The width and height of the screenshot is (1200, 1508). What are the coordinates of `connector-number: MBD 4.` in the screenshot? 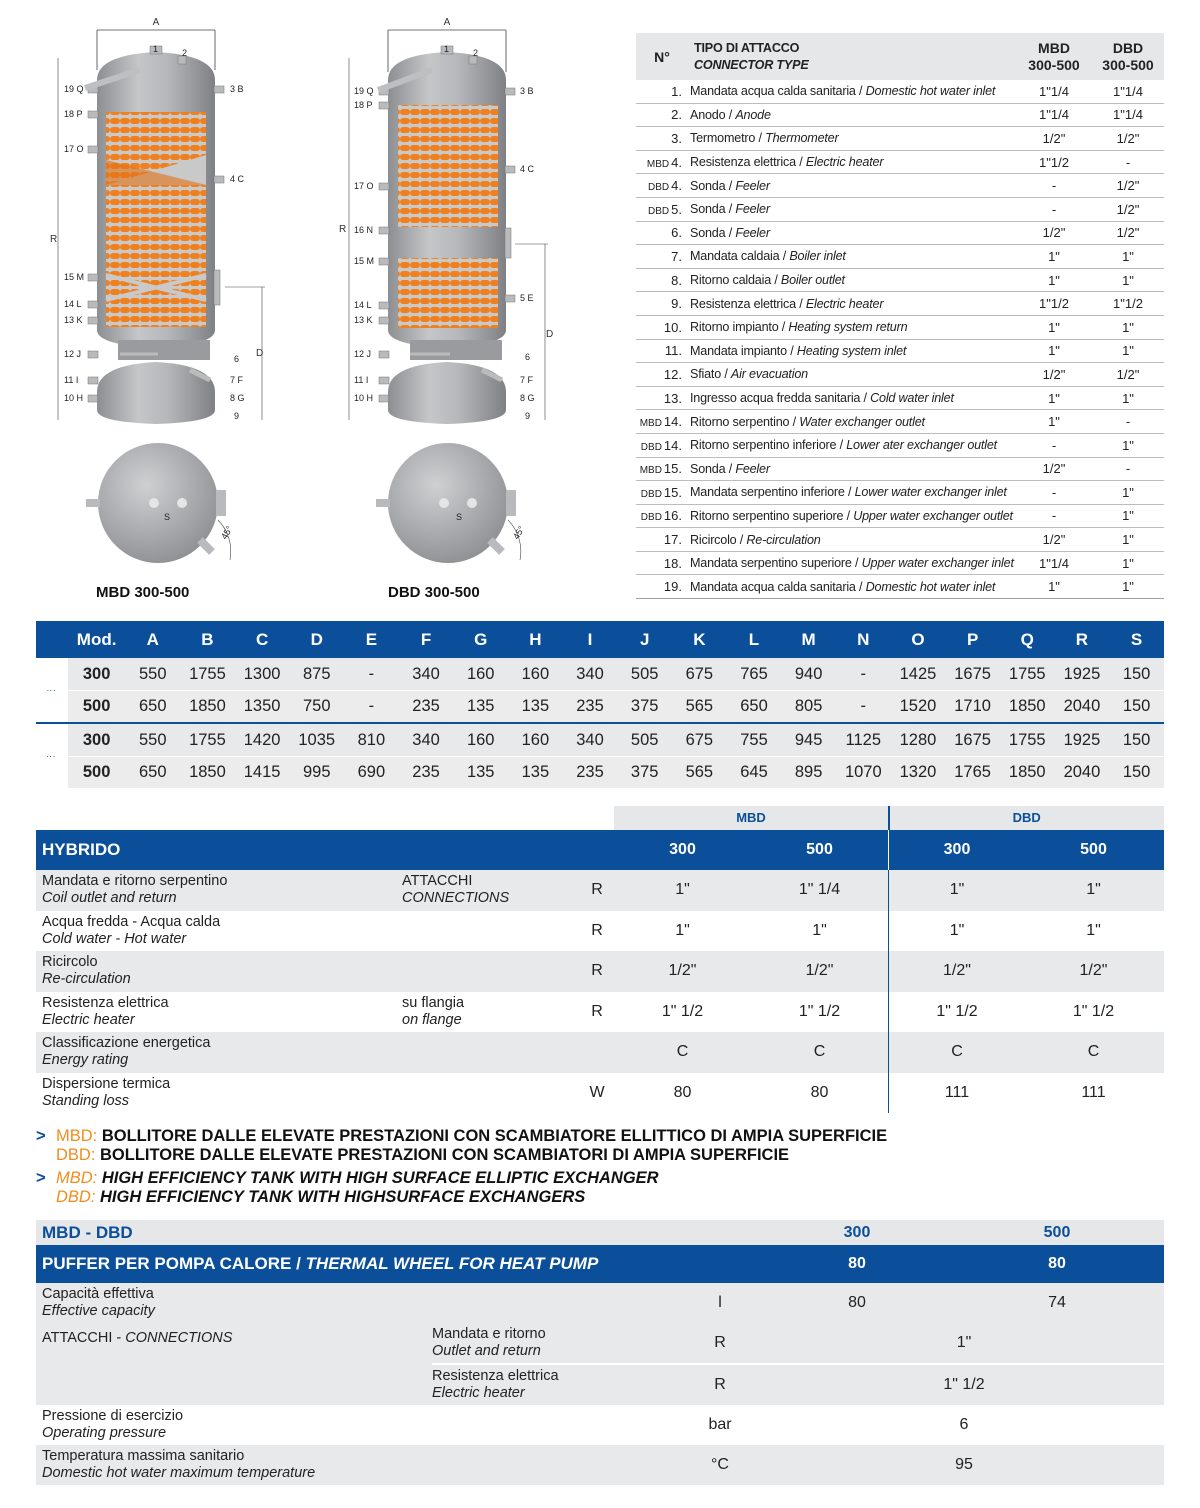 It's located at (661, 162).